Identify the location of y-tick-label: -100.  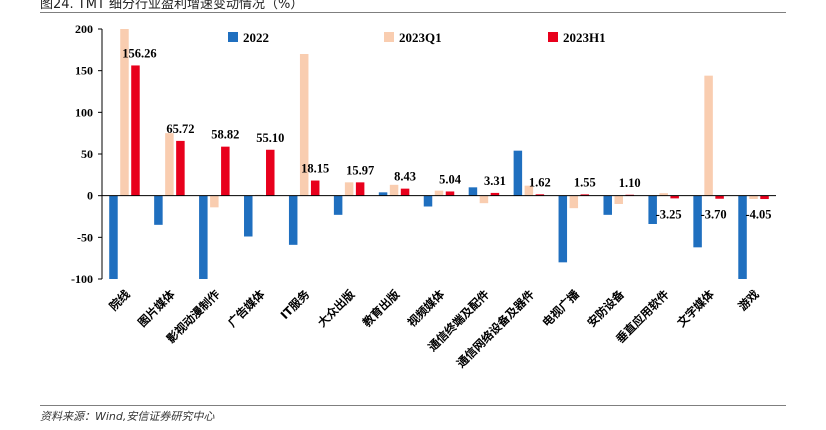
(82, 279).